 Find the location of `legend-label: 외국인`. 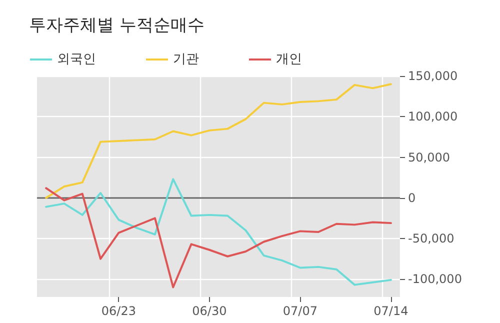

legend-label: 외국인 is located at coordinates (76, 59).